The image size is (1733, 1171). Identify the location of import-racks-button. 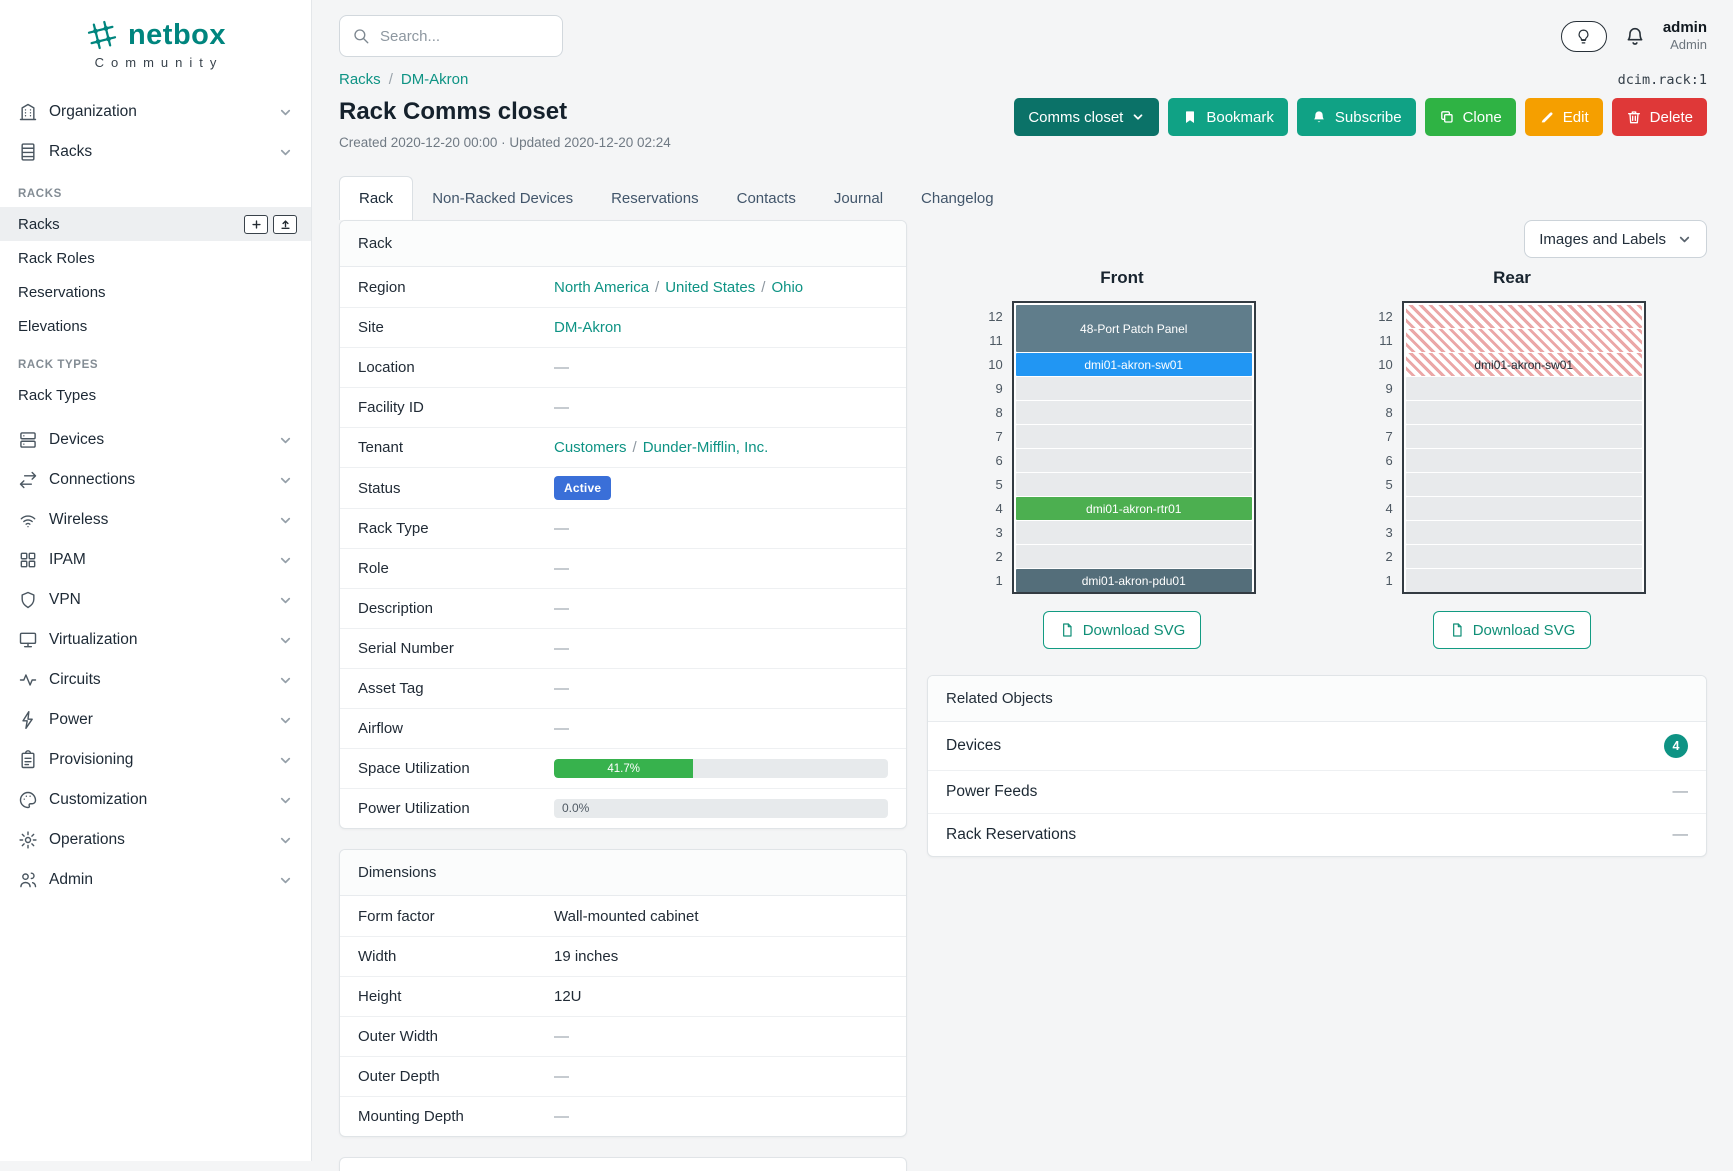
(285, 224).